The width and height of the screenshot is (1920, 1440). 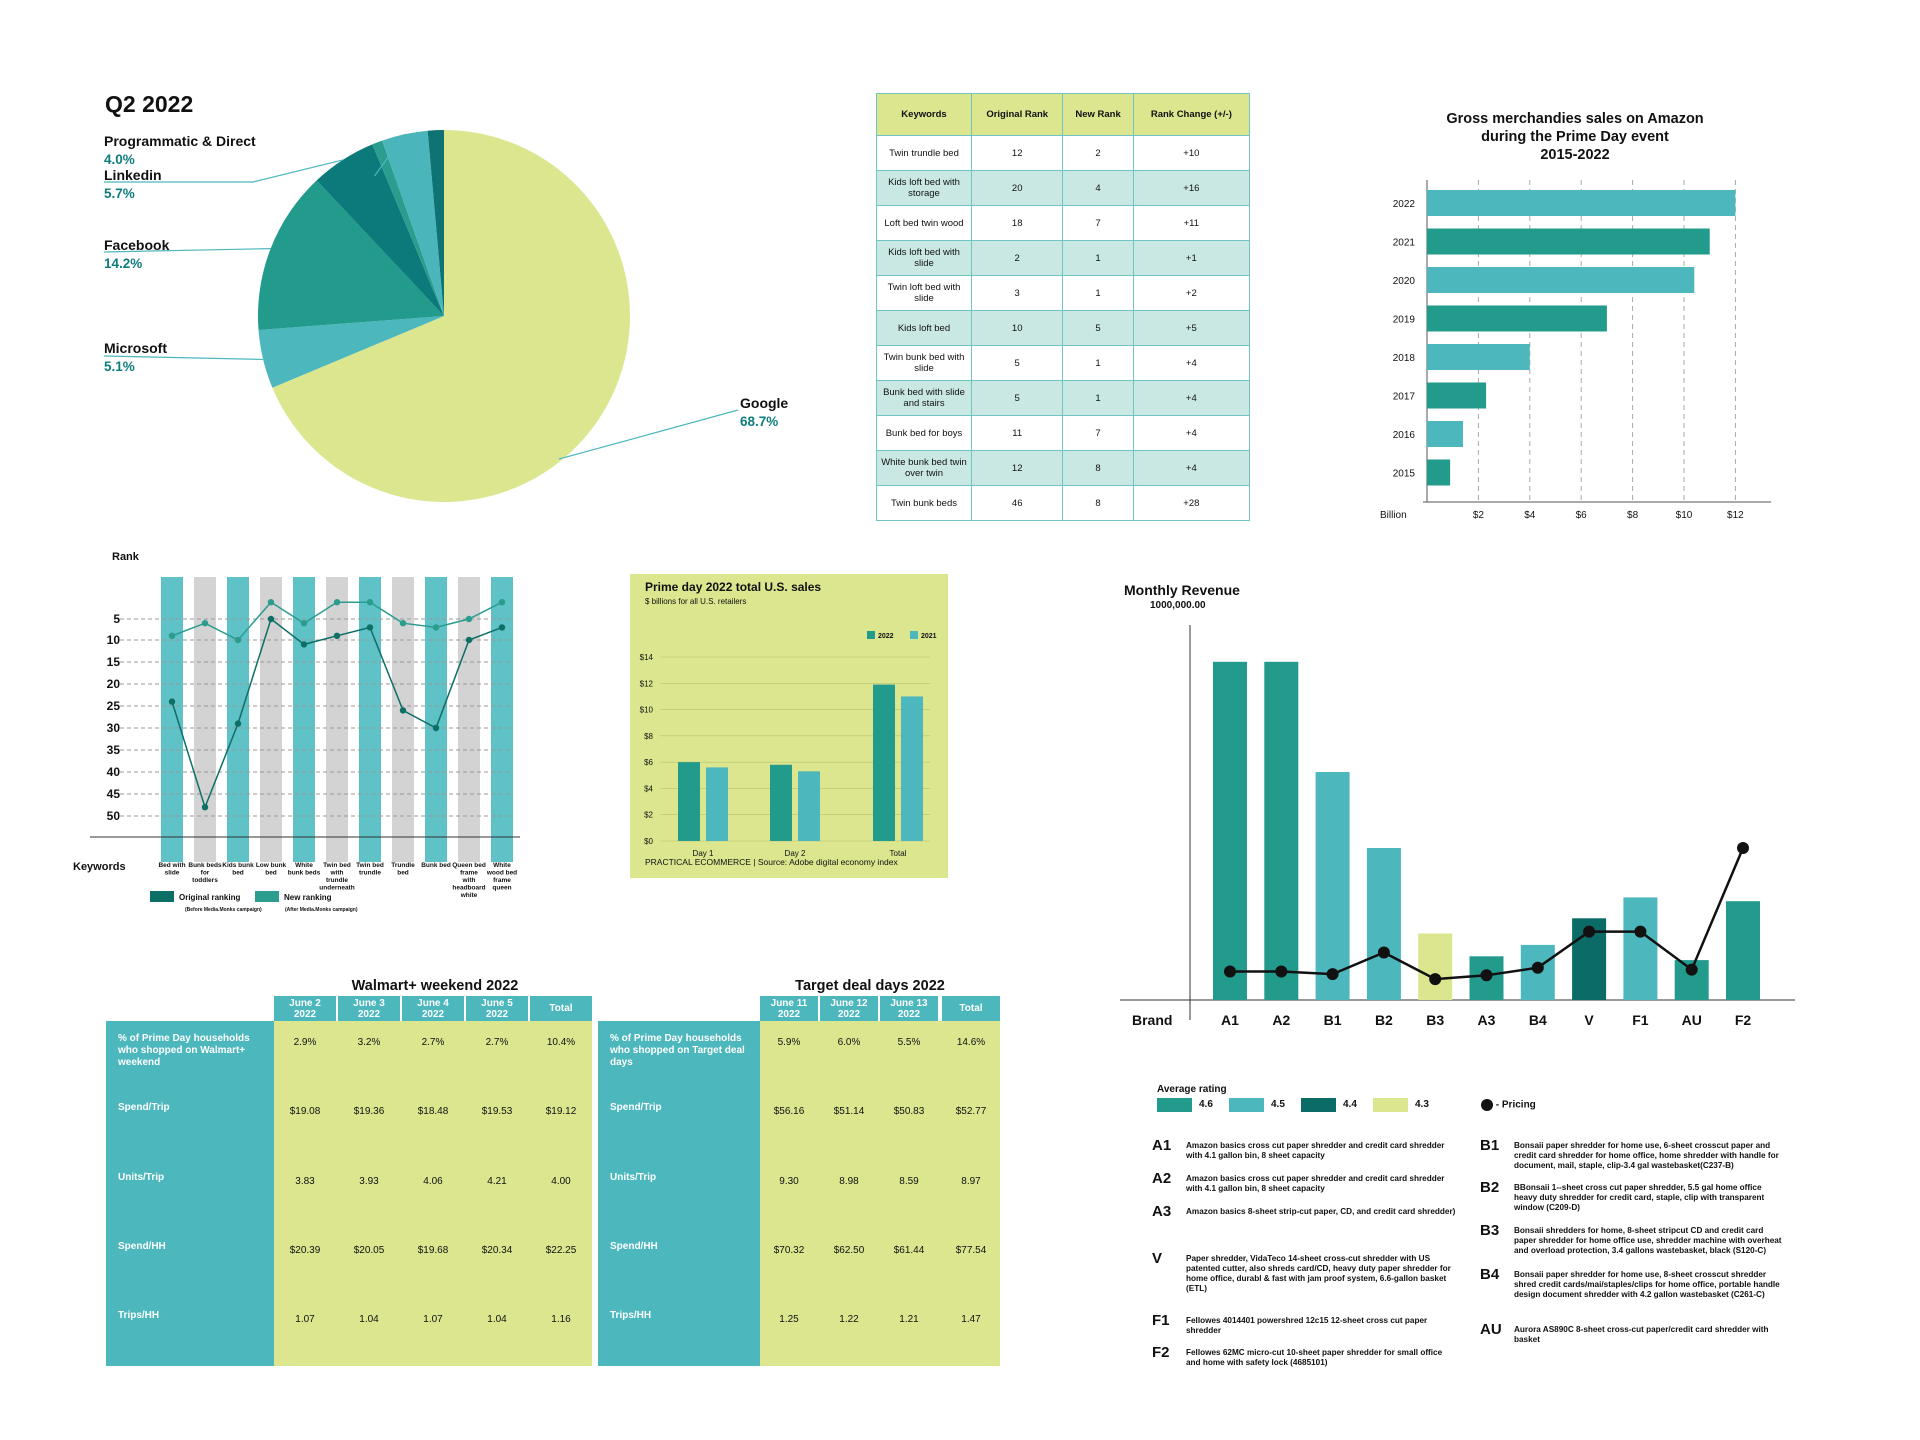 I want to click on table-cell: 12, so click(x=1017, y=468).